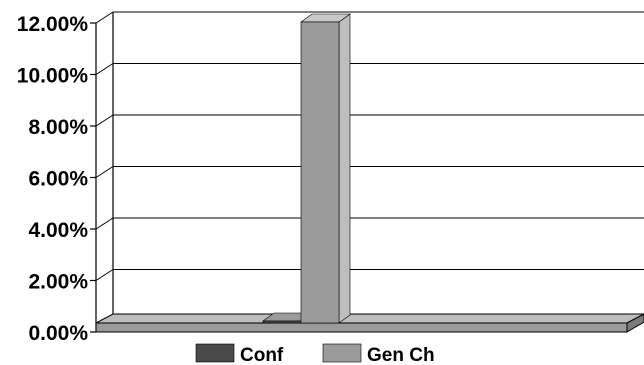 Image resolution: width=644 pixels, height=365 pixels. Describe the element at coordinates (53, 24) in the screenshot. I see `y-tick-label: 12.00%` at that location.